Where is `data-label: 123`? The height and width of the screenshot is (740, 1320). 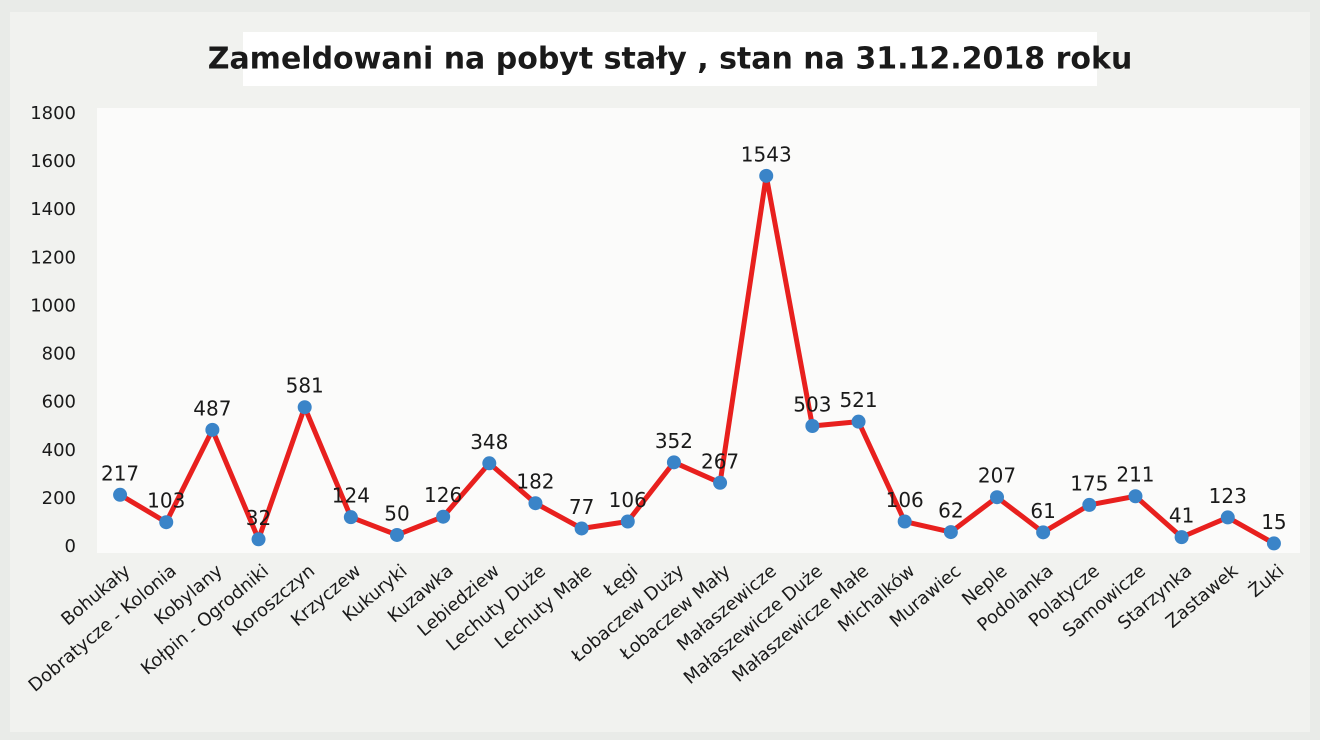 data-label: 123 is located at coordinates (1228, 496).